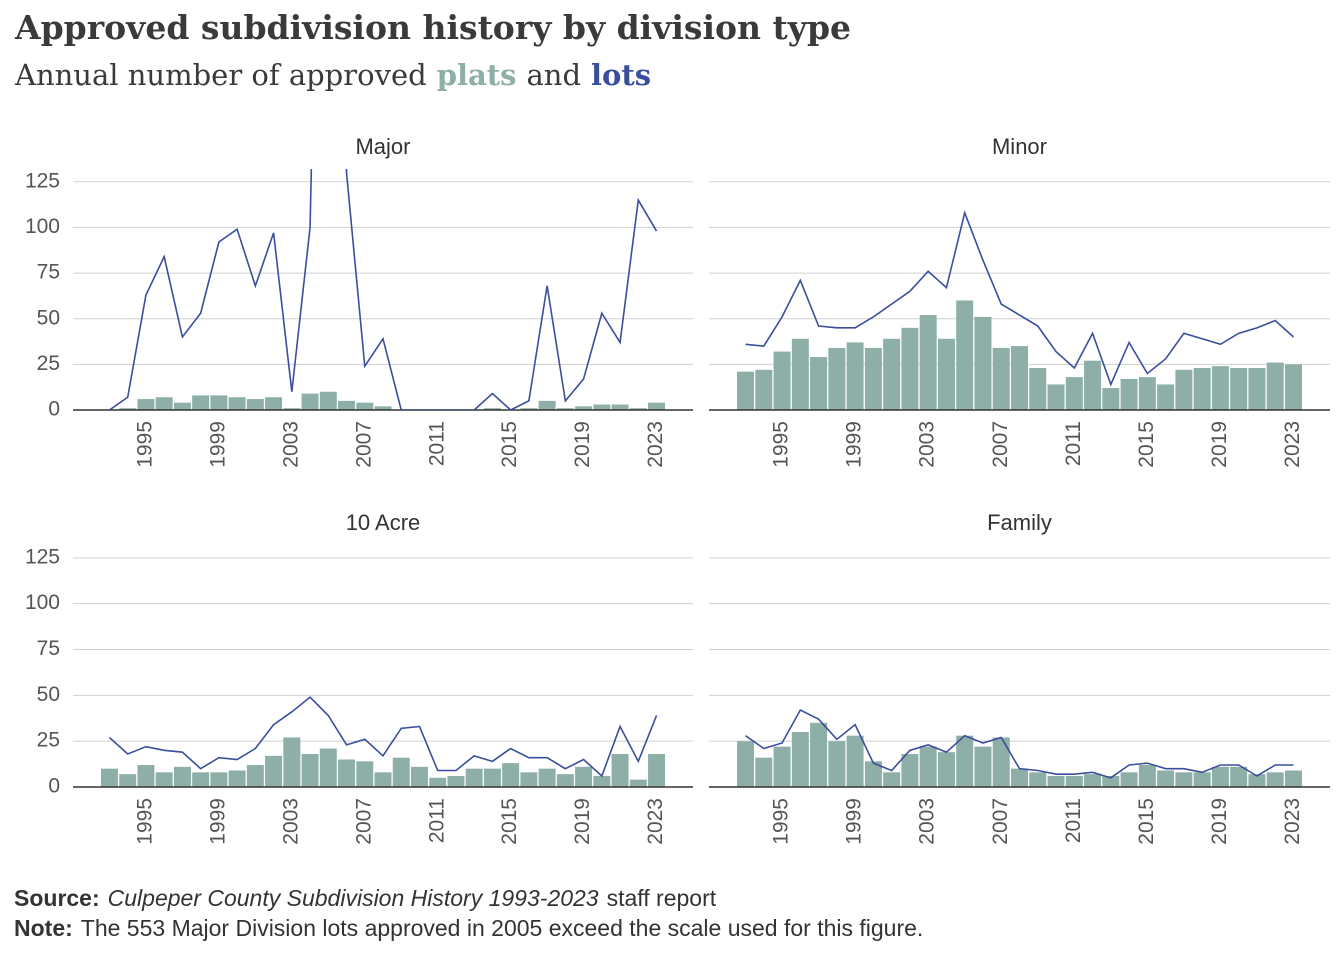  I want to click on legend-plats: plats, so click(477, 75).